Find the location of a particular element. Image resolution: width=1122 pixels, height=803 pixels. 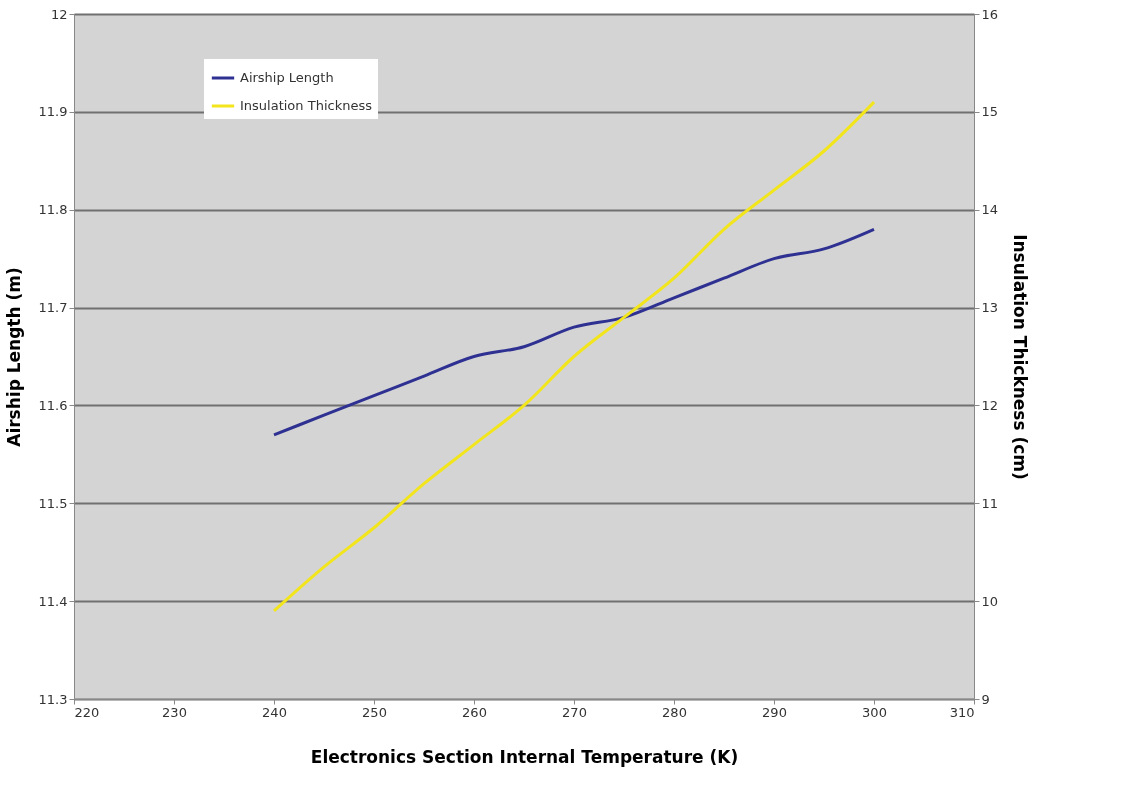

y-axis-title: Airship Length (m) is located at coordinates (13, 357).